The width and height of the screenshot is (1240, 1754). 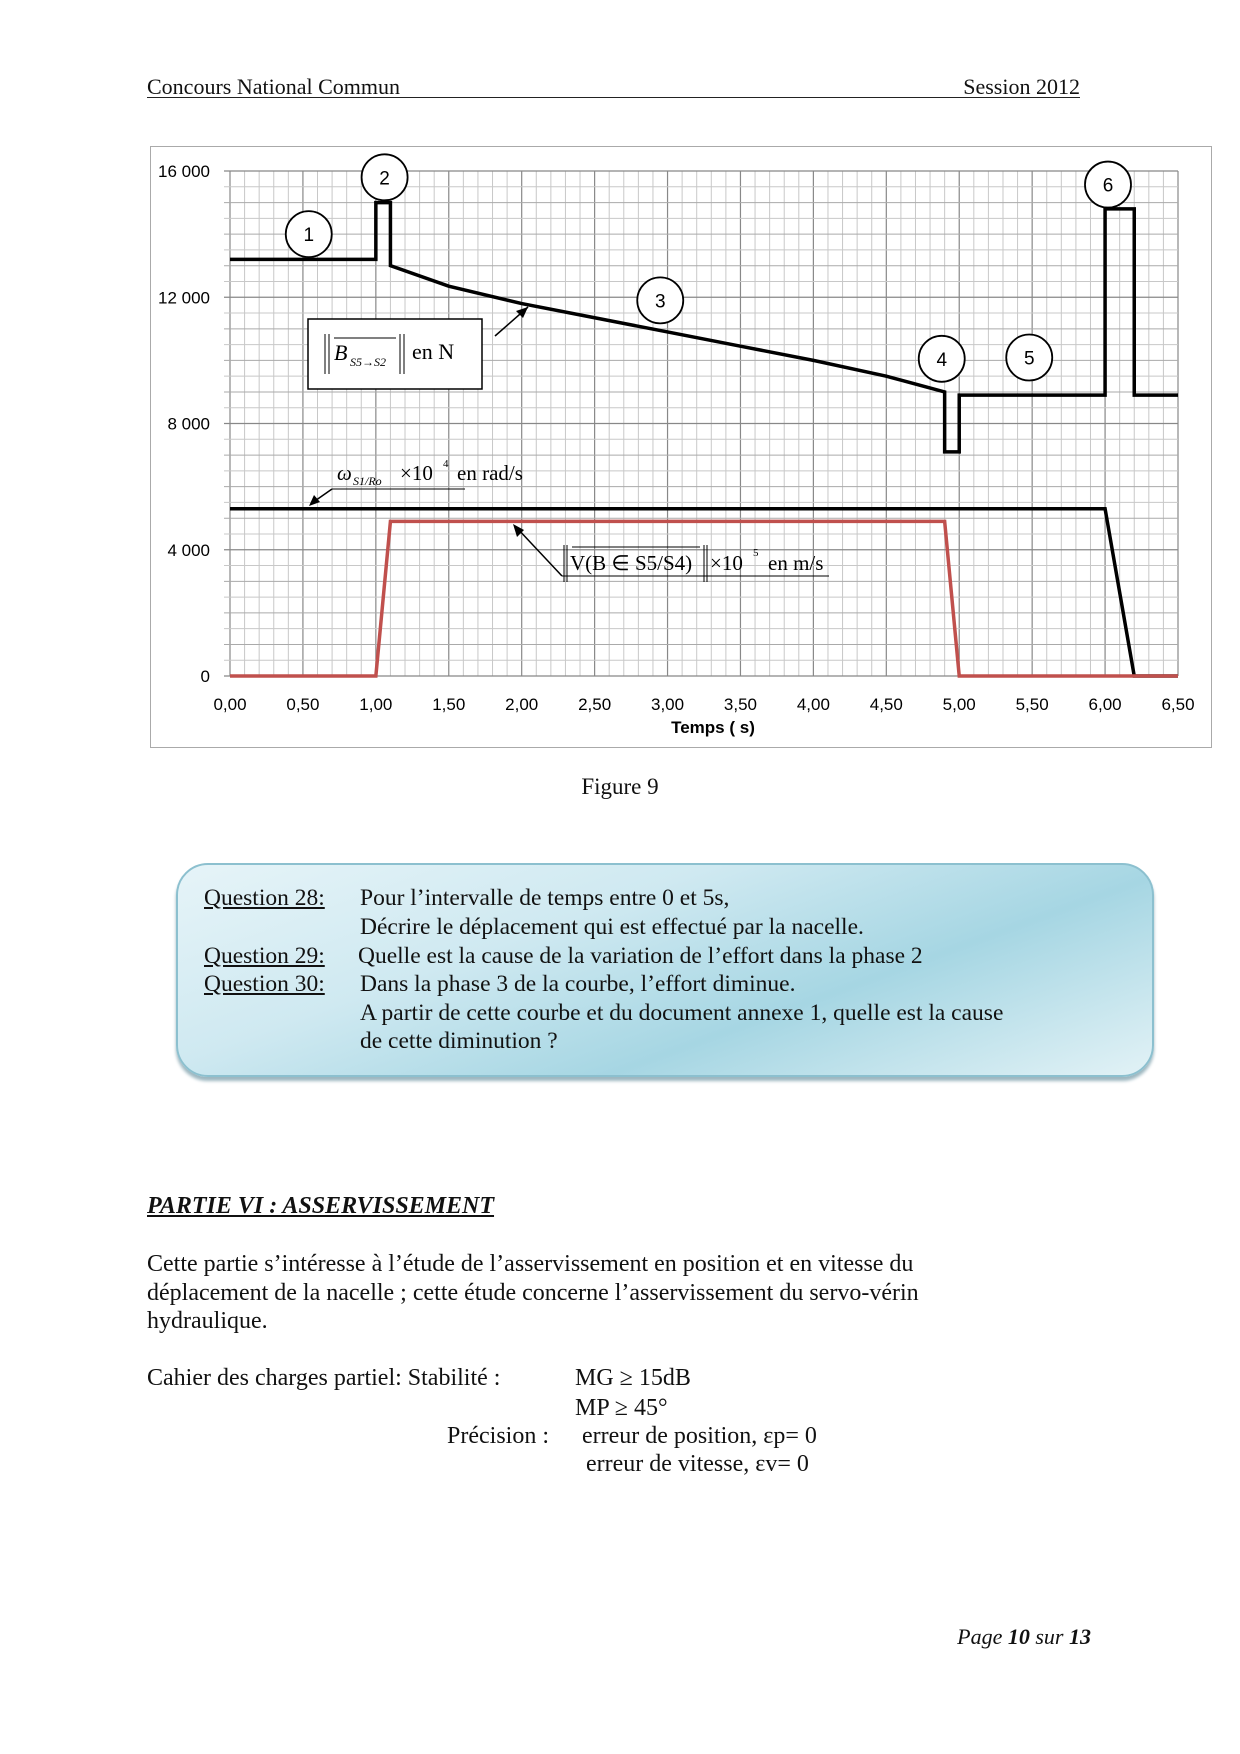 I want to click on y-tick-label: 12 000, so click(x=184, y=297).